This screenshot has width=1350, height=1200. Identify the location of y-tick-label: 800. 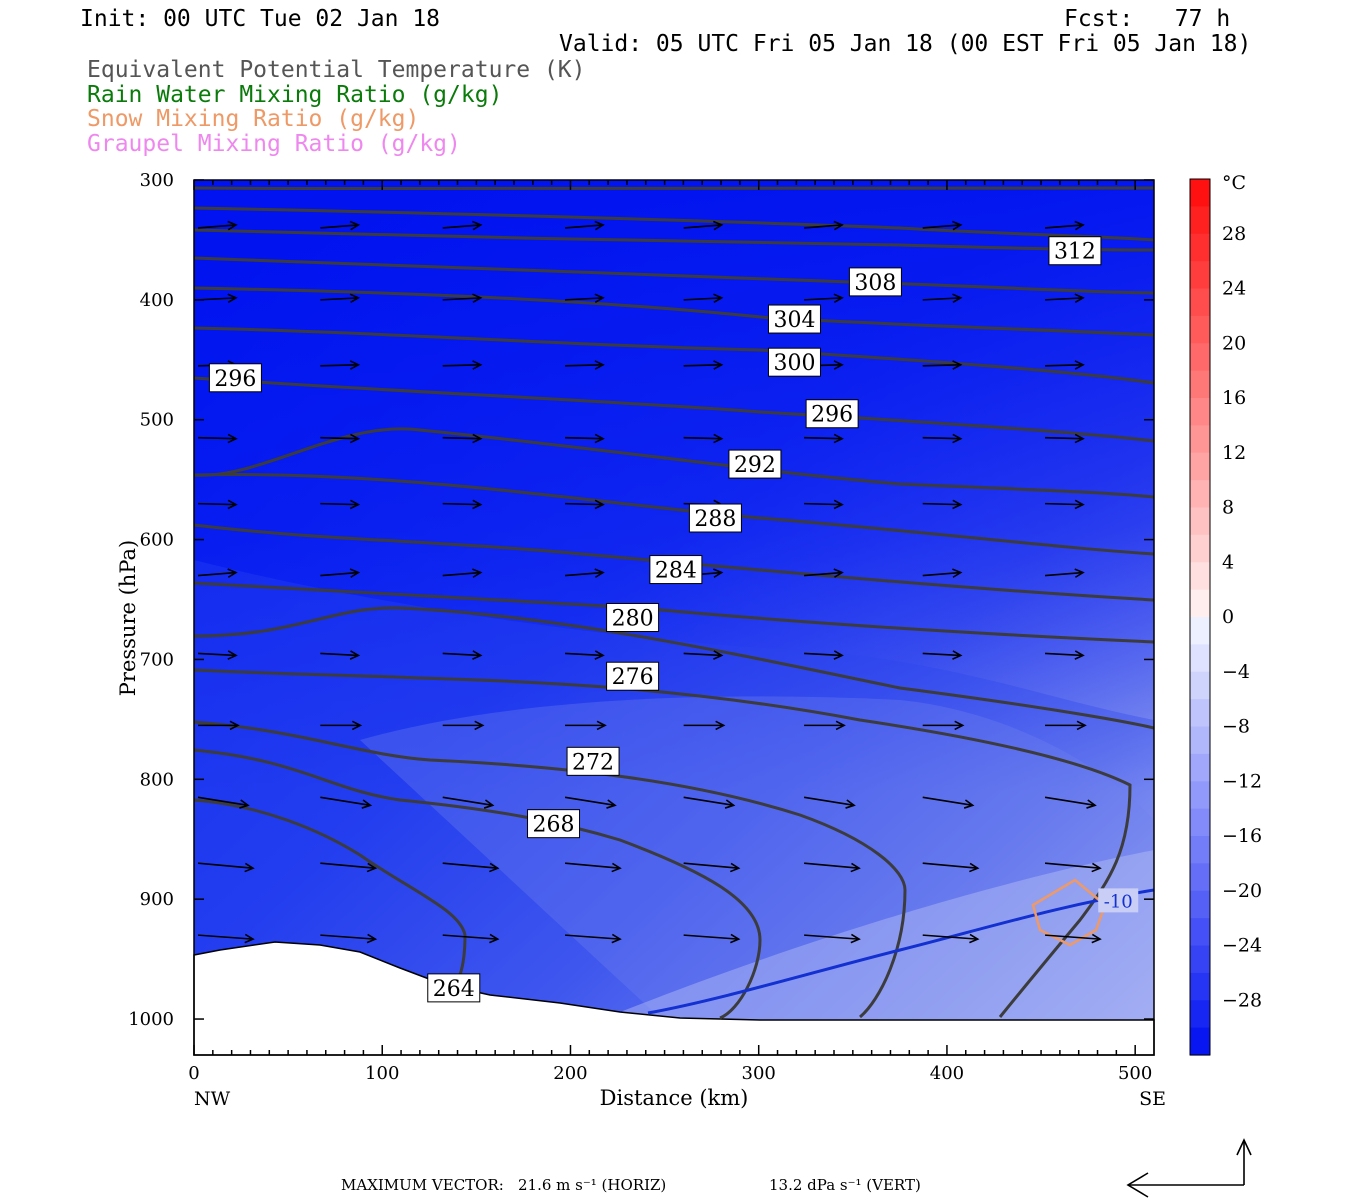
(157, 779).